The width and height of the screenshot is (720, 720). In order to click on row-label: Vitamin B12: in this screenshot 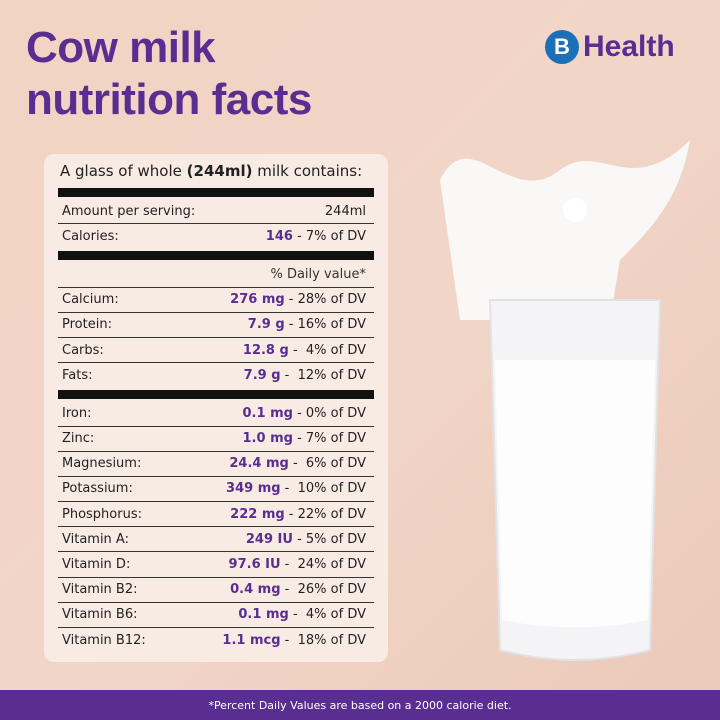, I will do `click(104, 641)`.